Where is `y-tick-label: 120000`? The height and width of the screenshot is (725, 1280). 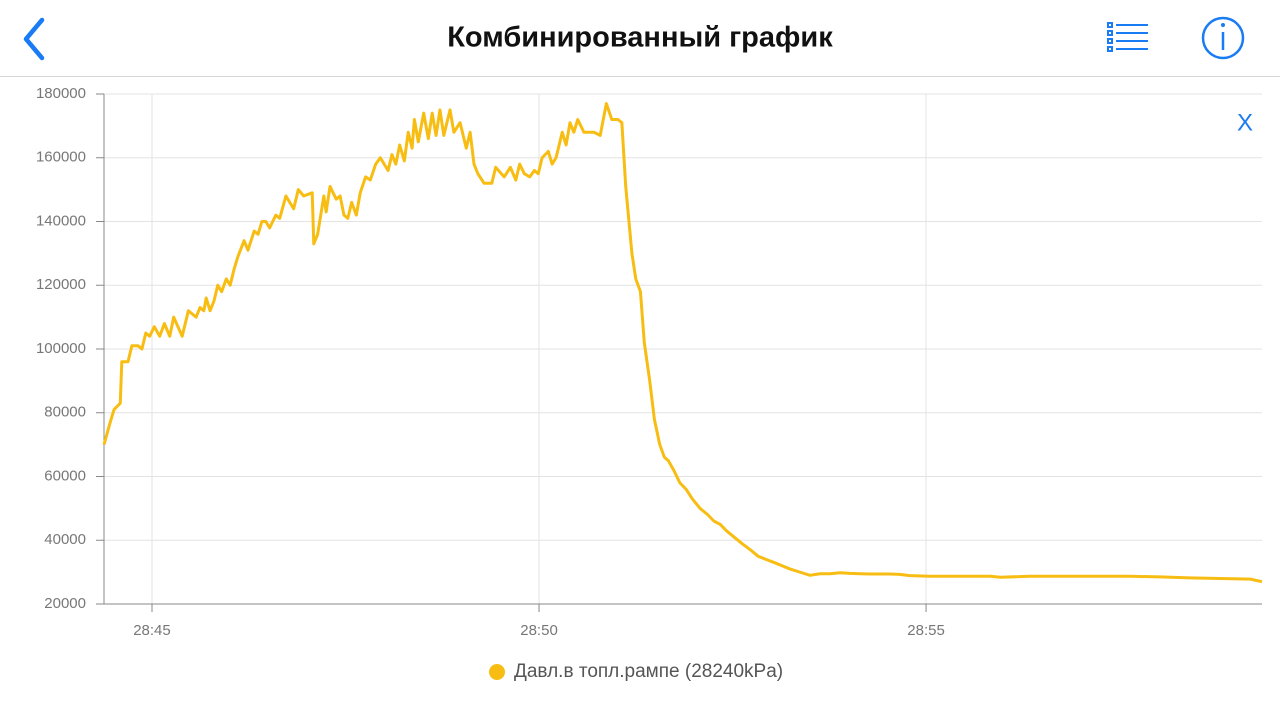
y-tick-label: 120000 is located at coordinates (61, 284).